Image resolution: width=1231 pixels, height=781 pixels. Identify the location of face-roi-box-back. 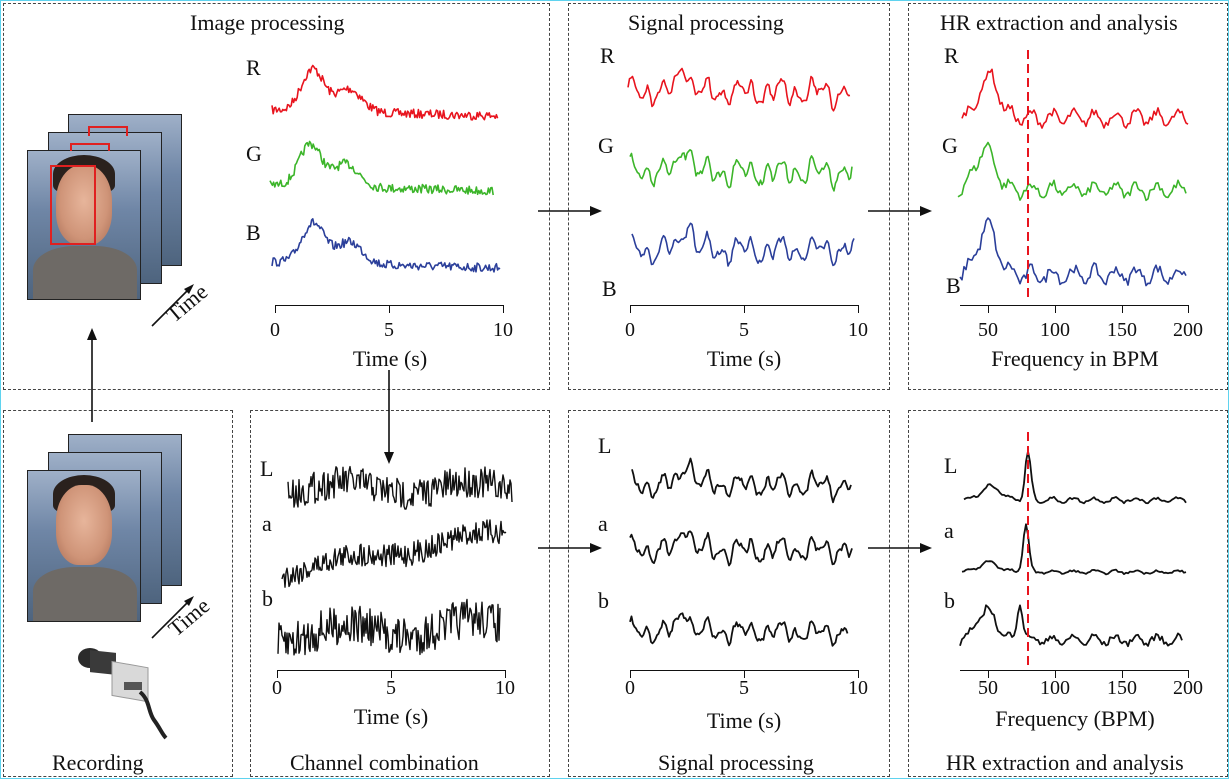
(108, 131).